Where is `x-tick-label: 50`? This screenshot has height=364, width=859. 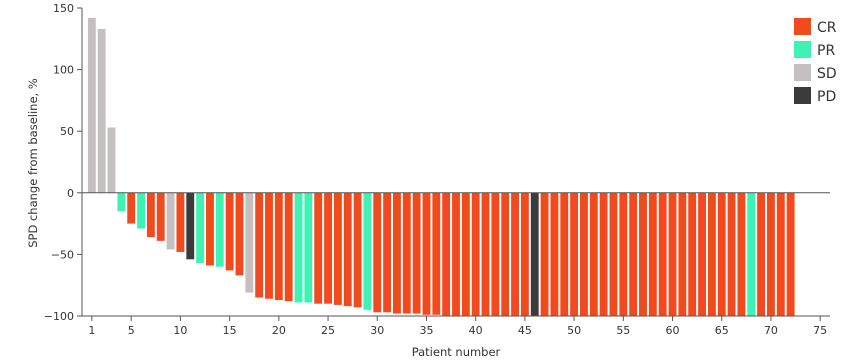 x-tick-label: 50 is located at coordinates (574, 330).